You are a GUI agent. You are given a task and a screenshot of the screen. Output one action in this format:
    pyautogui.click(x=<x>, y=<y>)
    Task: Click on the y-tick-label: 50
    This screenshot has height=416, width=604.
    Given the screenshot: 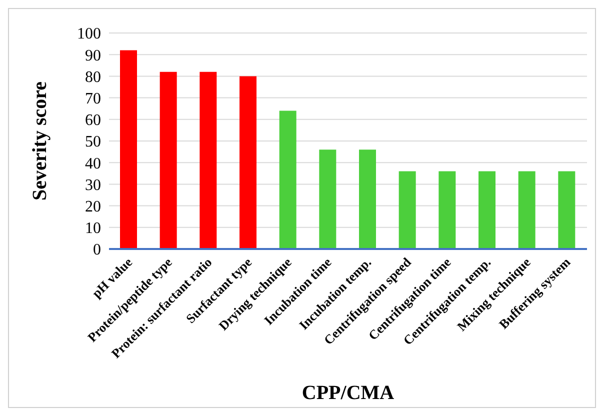 What is the action you would take?
    pyautogui.click(x=93, y=142)
    